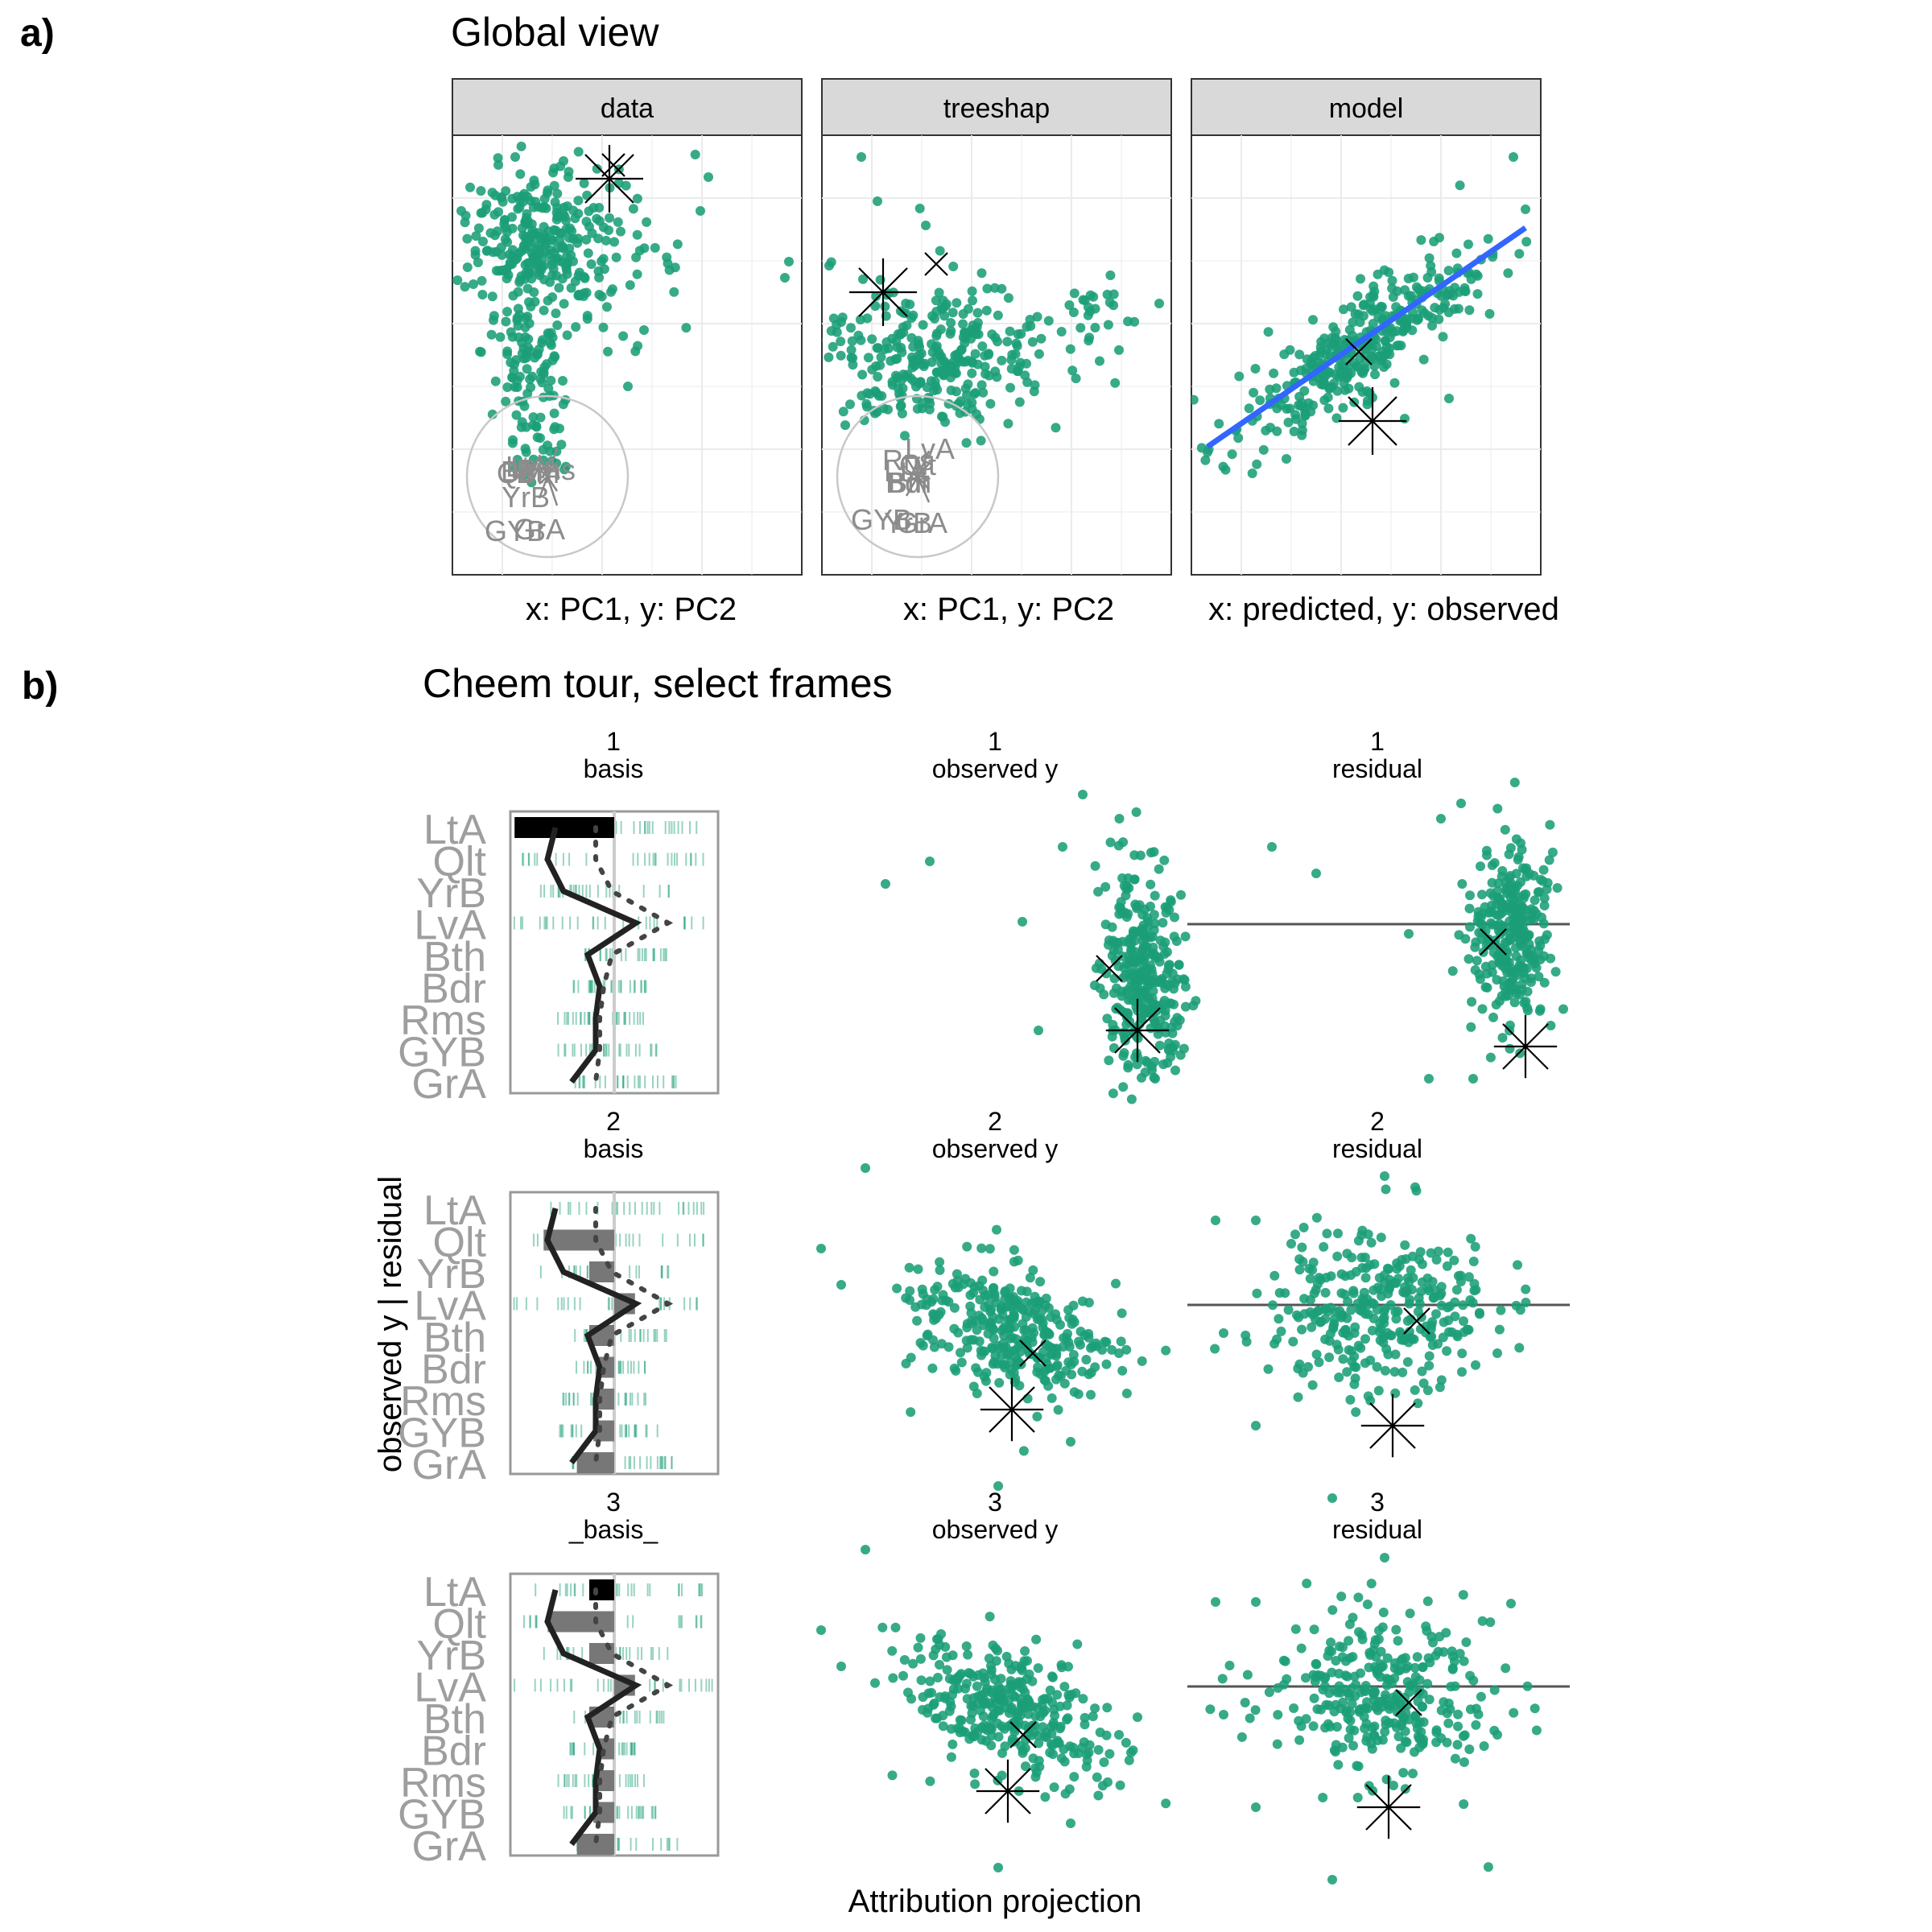  What do you see at coordinates (918, 476) in the screenshot?
I see `axis-circle` at bounding box center [918, 476].